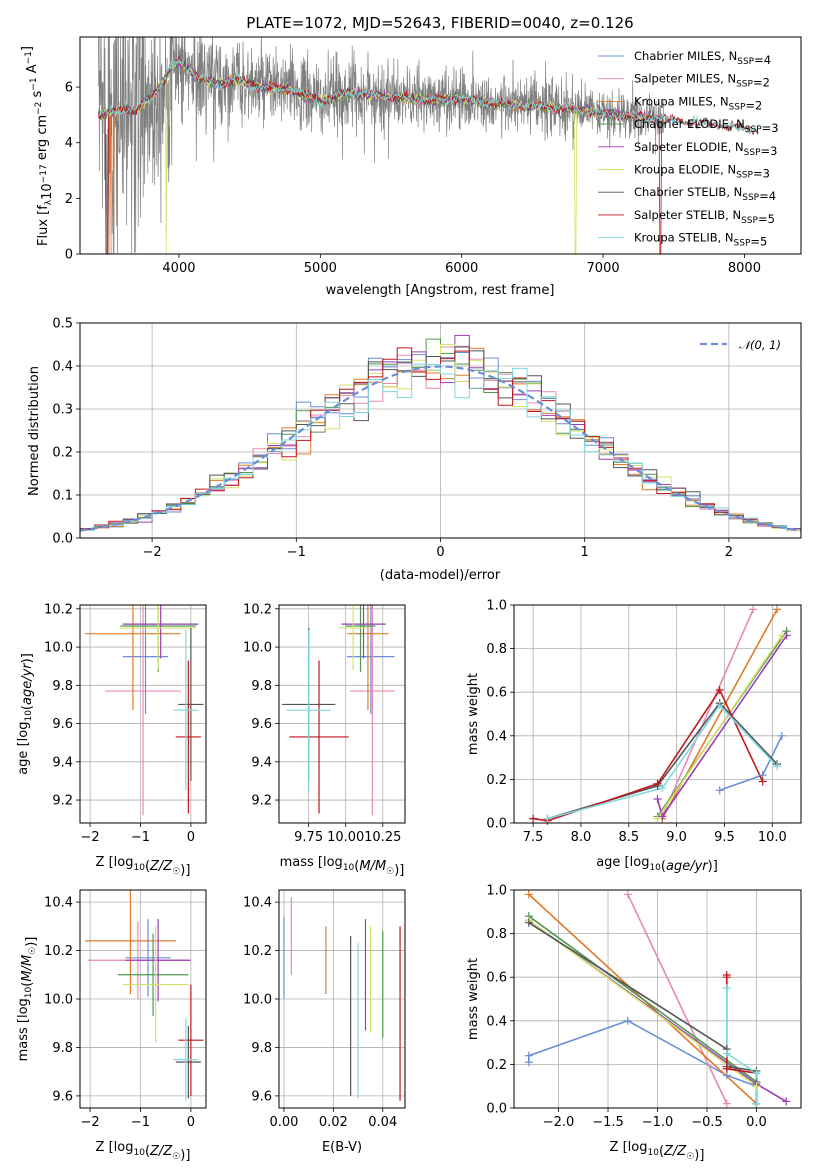 The width and height of the screenshot is (819, 1170). I want to click on plot-area-mass_vs_ebv, so click(342, 999).